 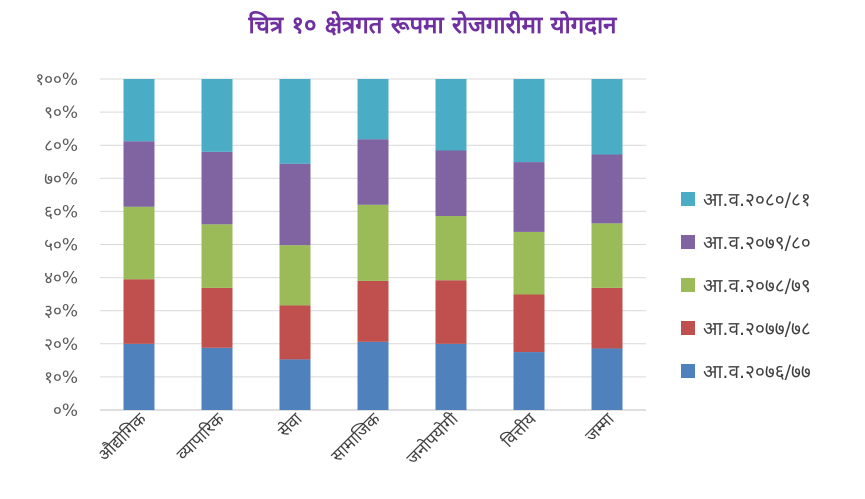 What do you see at coordinates (757, 329) in the screenshot?
I see `legend-label: आ.व.२०७७/७८` at bounding box center [757, 329].